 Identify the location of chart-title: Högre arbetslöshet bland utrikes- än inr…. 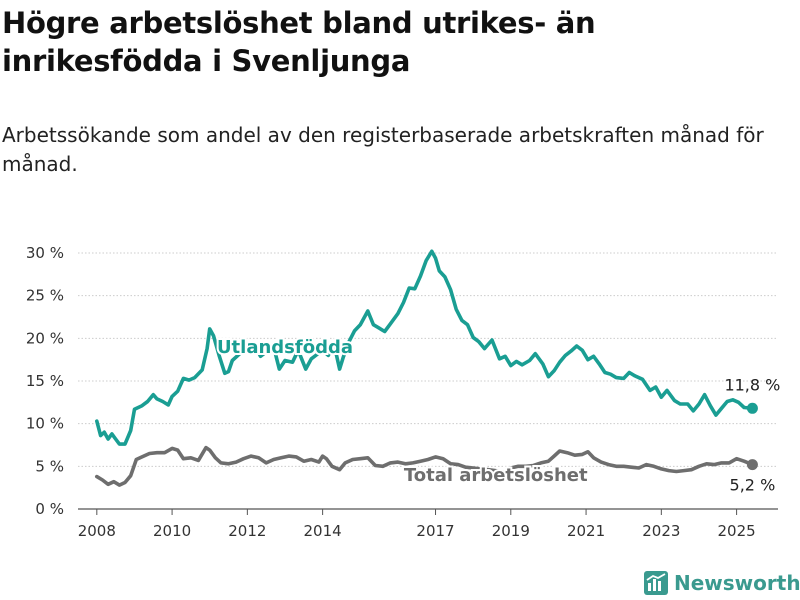
(299, 42).